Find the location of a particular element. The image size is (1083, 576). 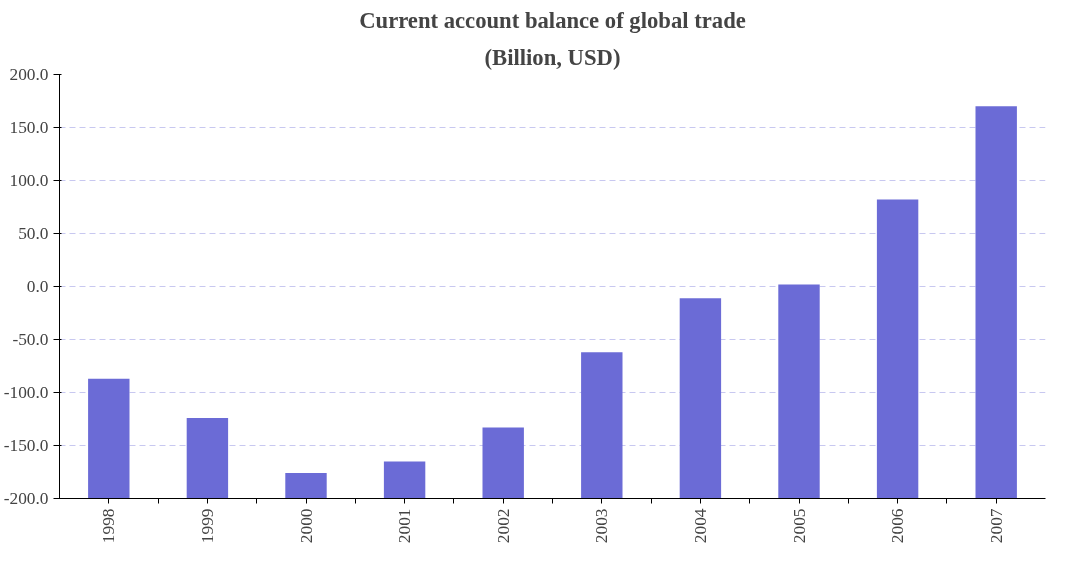

x-tick-label: 2001 is located at coordinates (405, 526).